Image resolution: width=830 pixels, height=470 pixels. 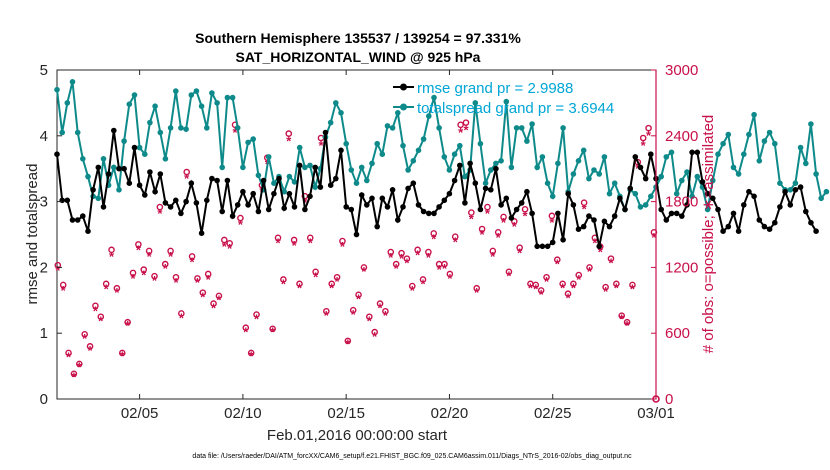 I want to click on y-tick-label-right: 3000, so click(x=681, y=70).